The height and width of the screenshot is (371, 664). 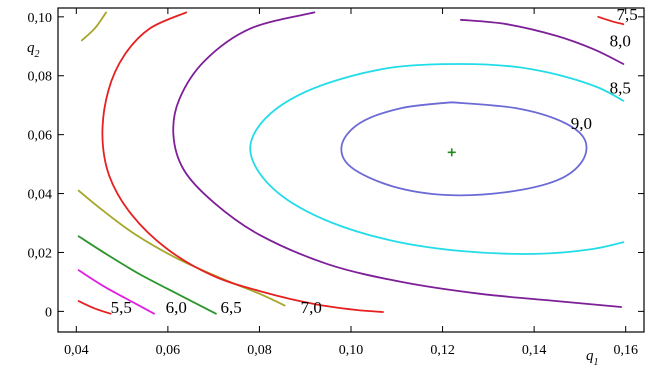 What do you see at coordinates (311, 307) in the screenshot?
I see `contour-level-label: 7,0` at bounding box center [311, 307].